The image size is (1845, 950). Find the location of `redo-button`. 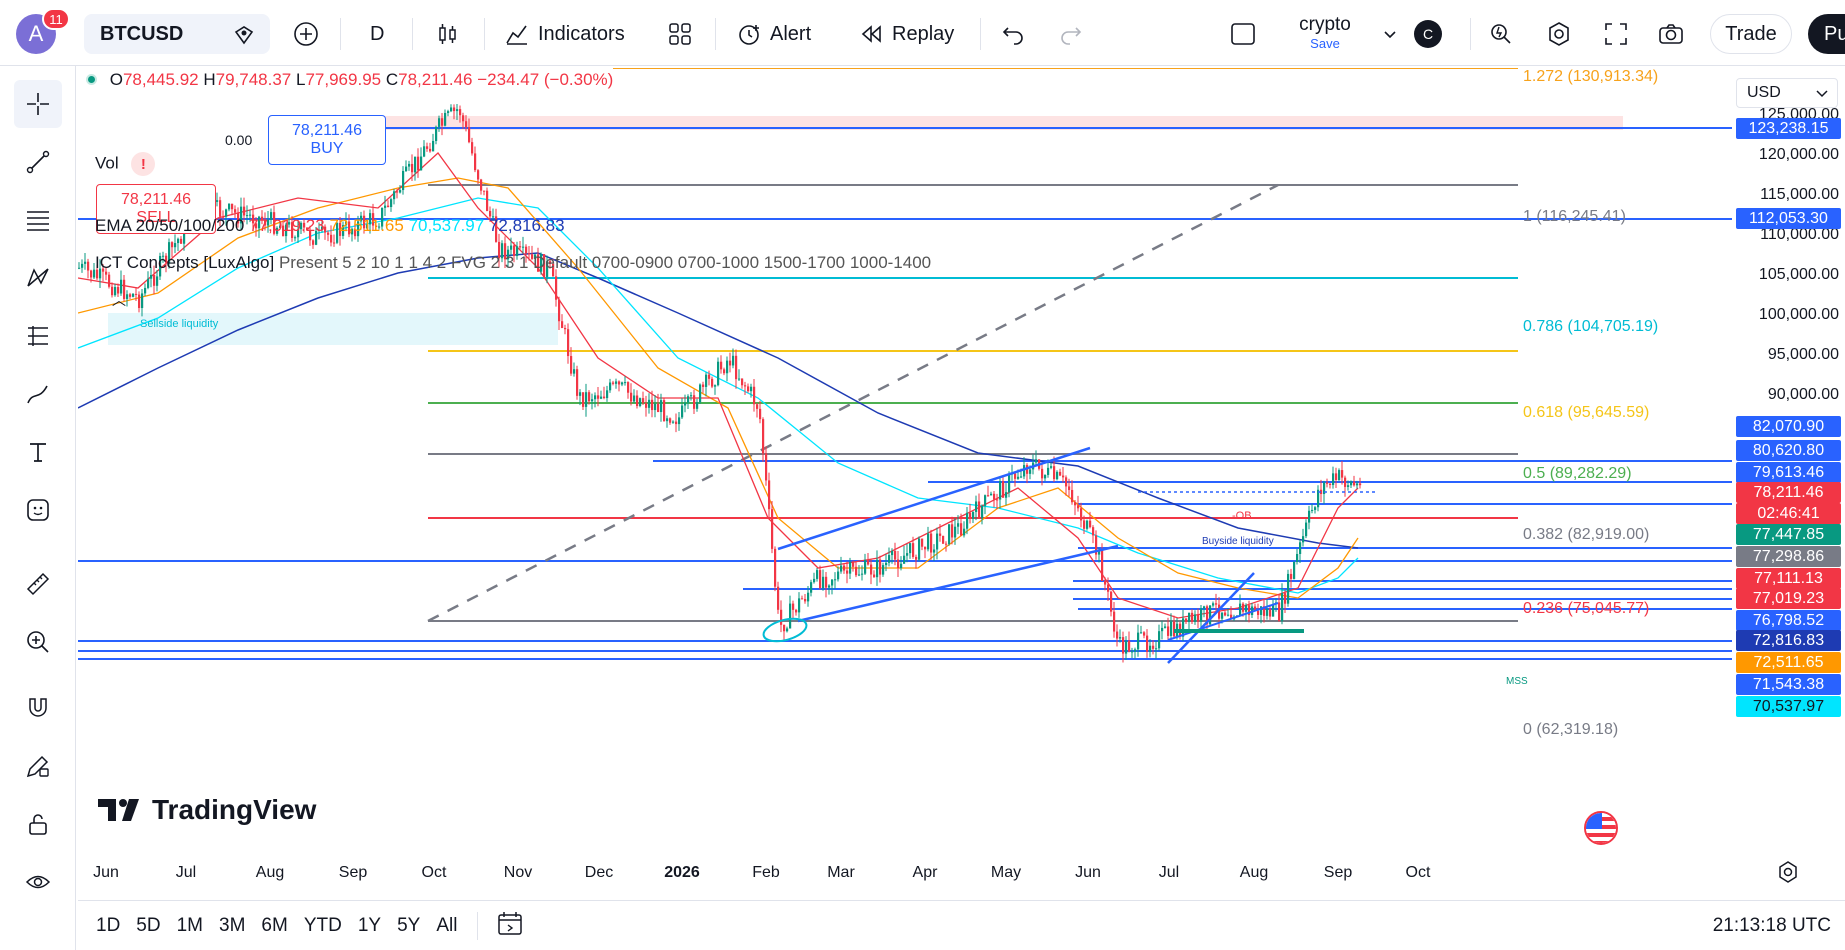

redo-button is located at coordinates (1071, 34).